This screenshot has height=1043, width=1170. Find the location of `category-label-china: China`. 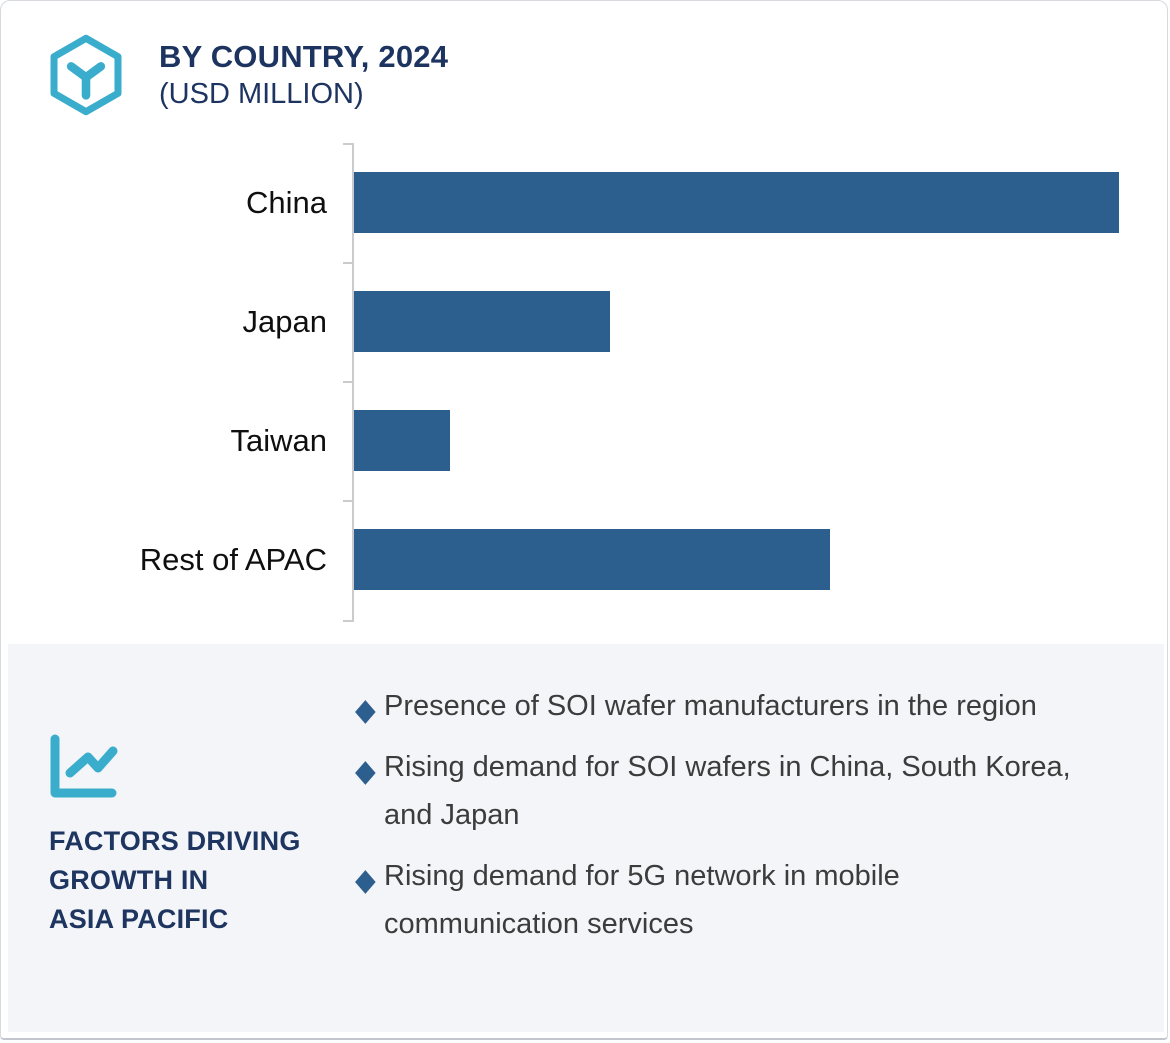

category-label-china: China is located at coordinates (286, 202).